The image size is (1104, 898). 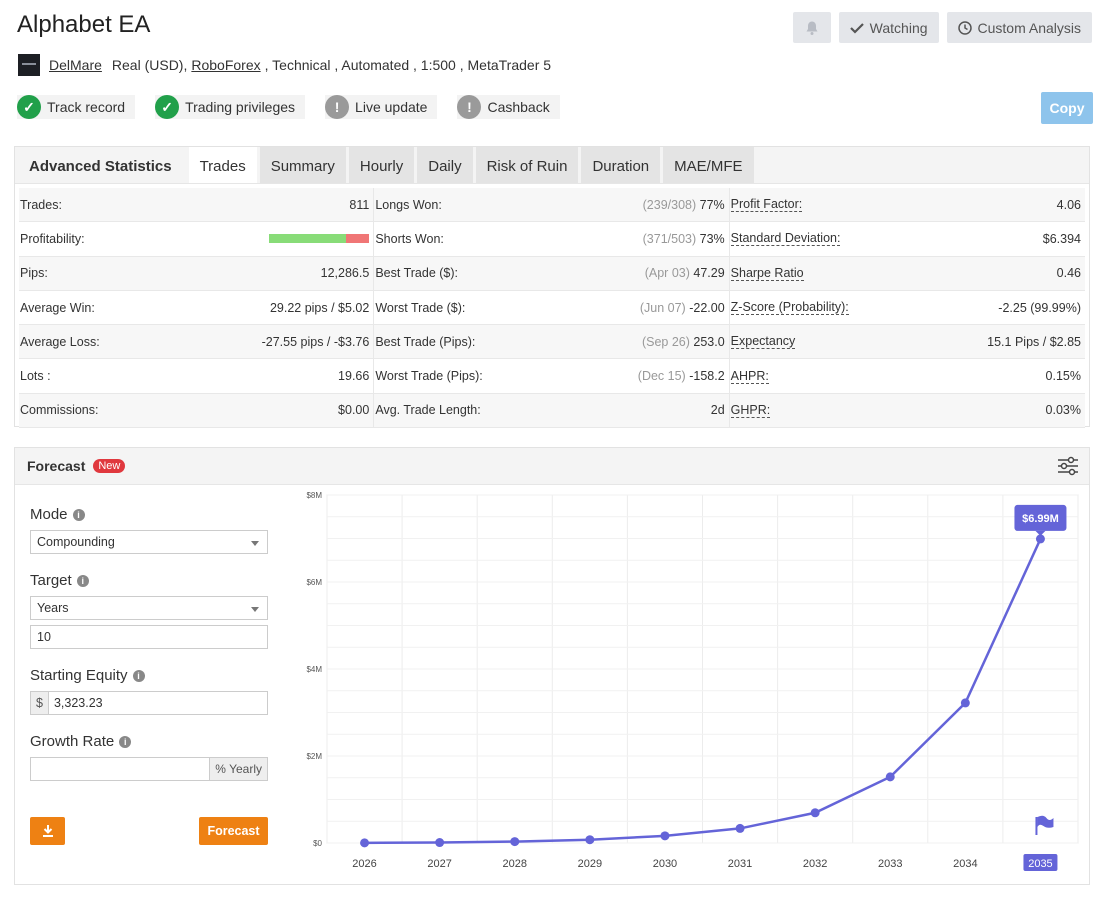 I want to click on y-tick-label: $2M, so click(x=314, y=756).